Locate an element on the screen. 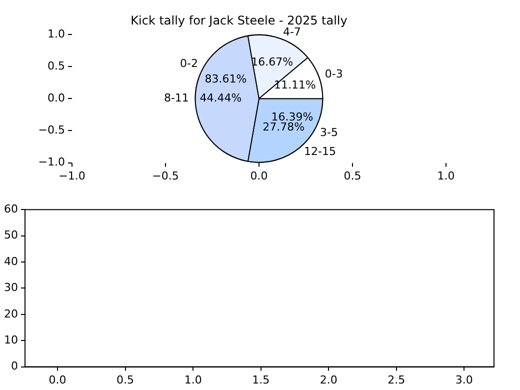 The height and width of the screenshot is (390, 520). y-tick-label: 20 is located at coordinates (11, 313).